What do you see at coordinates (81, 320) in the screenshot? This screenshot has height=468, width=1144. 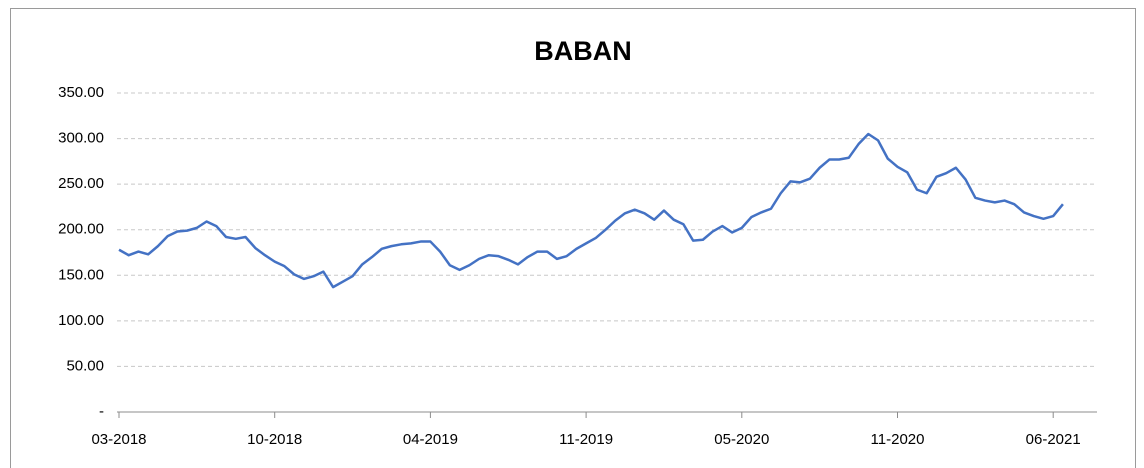 I see `y-tick-label: 100.00` at bounding box center [81, 320].